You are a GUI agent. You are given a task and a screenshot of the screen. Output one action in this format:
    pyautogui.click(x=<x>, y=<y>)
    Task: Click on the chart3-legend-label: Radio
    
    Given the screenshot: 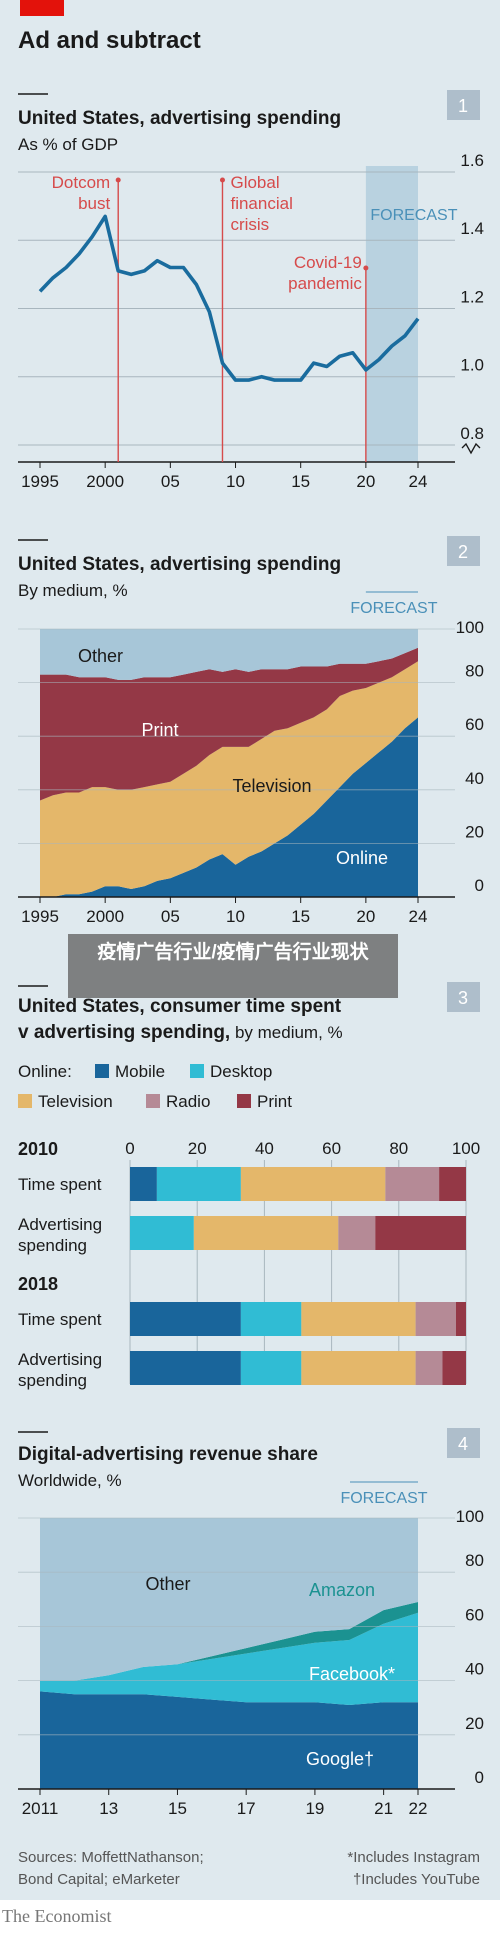 What is the action you would take?
    pyautogui.click(x=188, y=1101)
    